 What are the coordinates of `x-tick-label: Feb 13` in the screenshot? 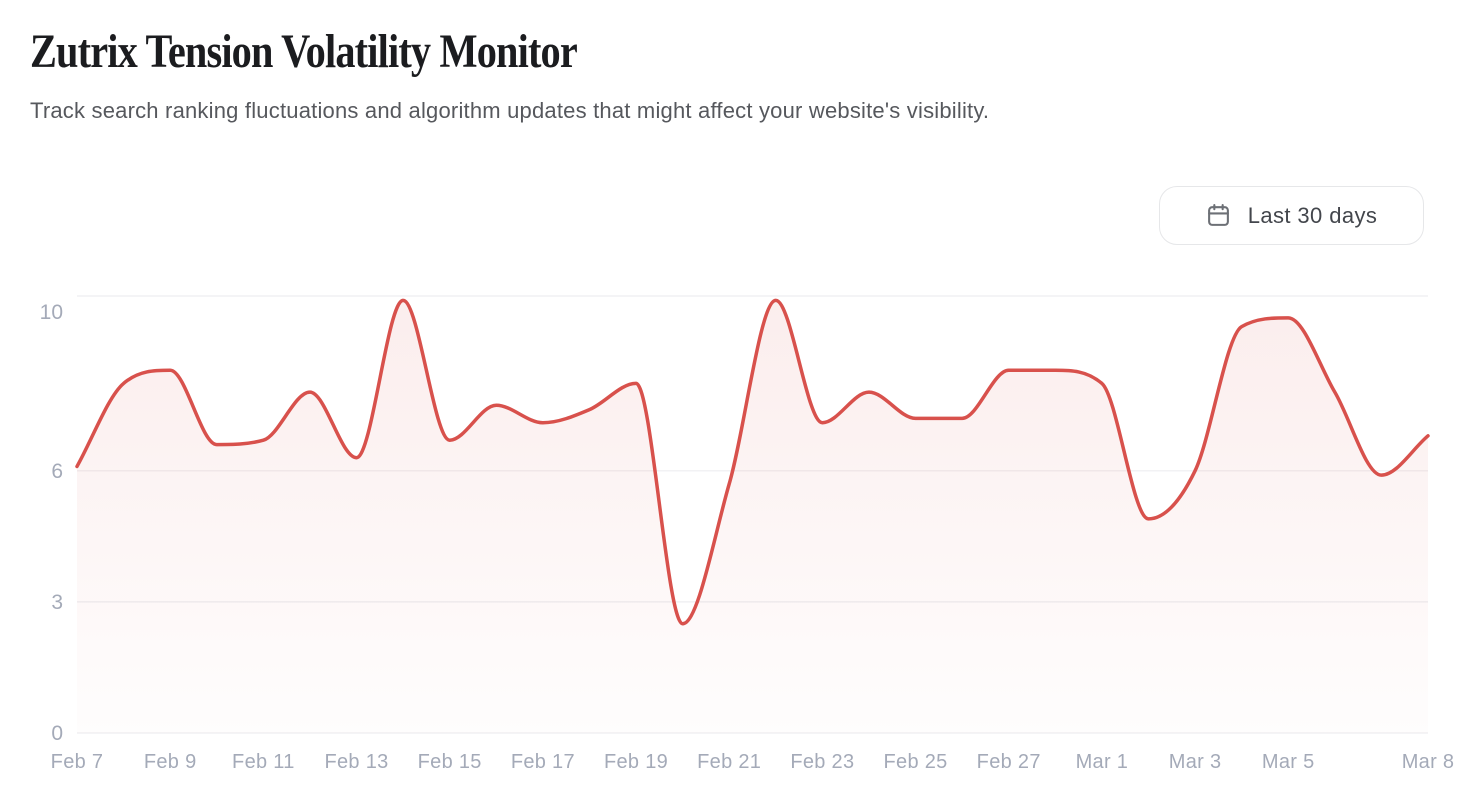 It's located at (356, 762).